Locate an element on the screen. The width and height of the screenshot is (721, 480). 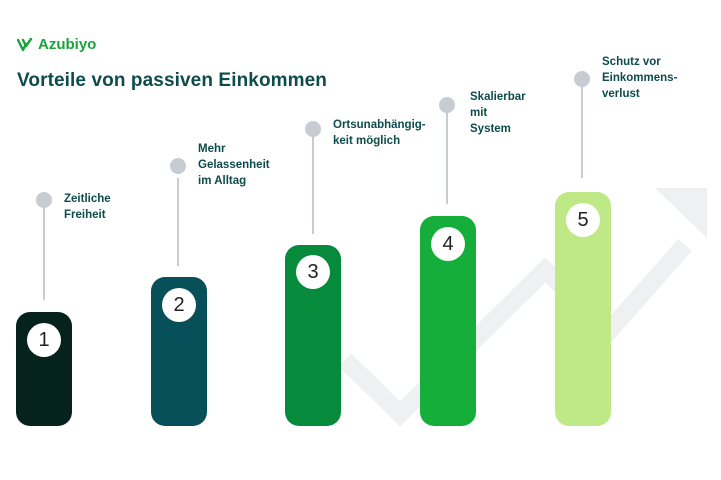
page-title: Vorteile von passiven Einkommen is located at coordinates (172, 80).